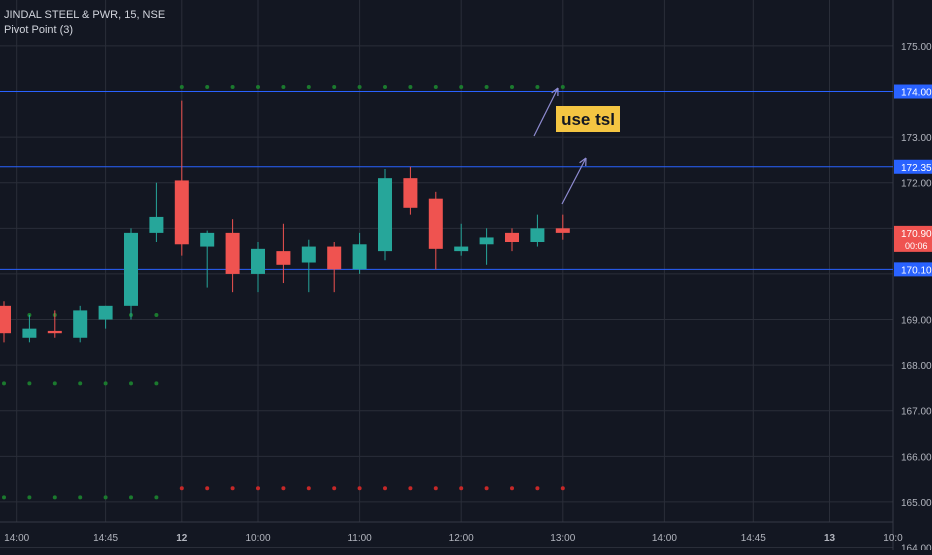  What do you see at coordinates (588, 119) in the screenshot?
I see `annotation-label: use tsl` at bounding box center [588, 119].